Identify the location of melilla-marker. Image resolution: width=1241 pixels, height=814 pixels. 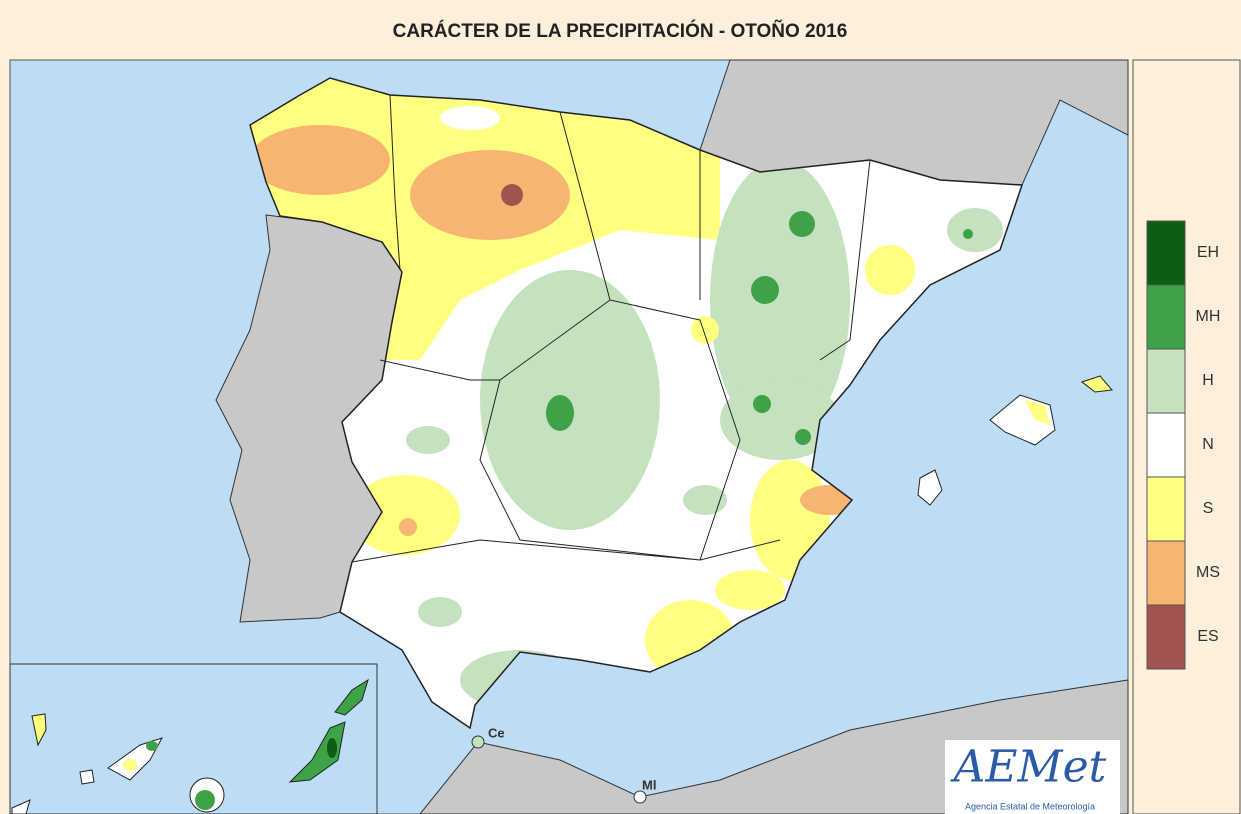
(640, 797).